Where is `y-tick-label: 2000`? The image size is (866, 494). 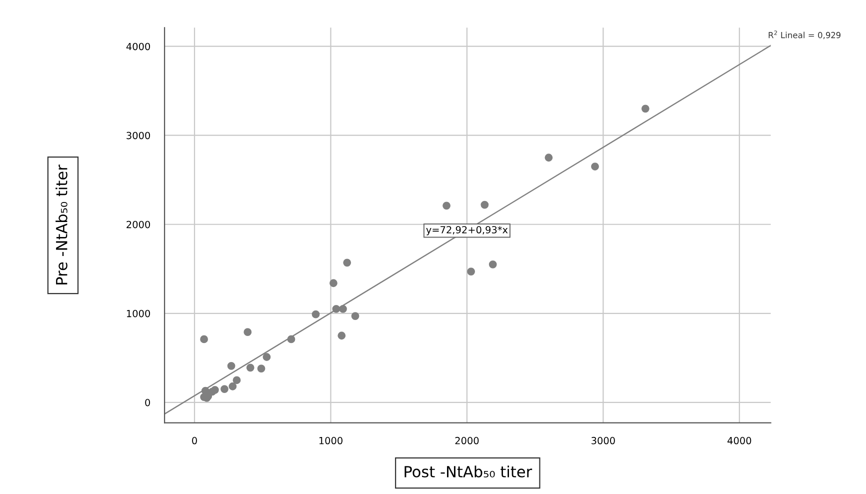 y-tick-label: 2000 is located at coordinates (138, 224).